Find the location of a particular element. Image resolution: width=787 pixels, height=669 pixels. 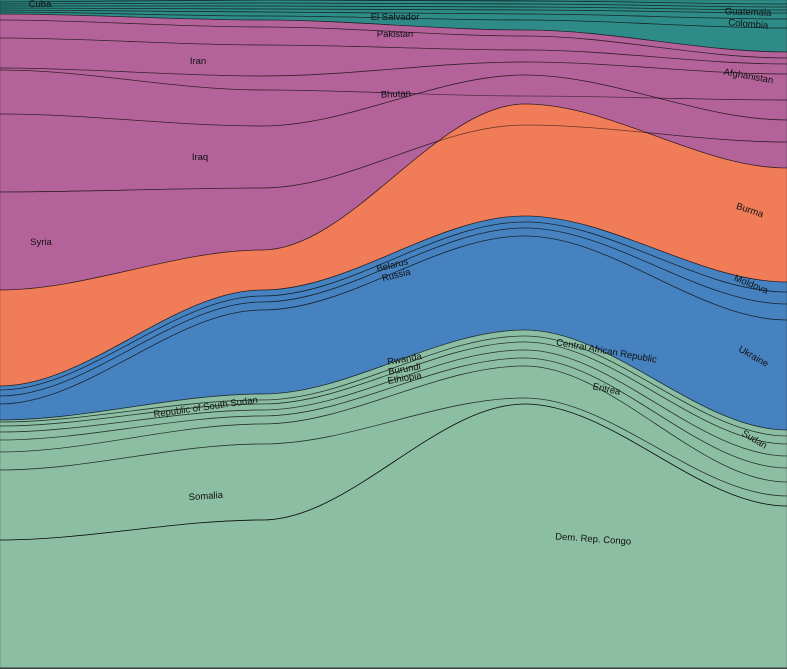

stream-label-somalia: Somalia is located at coordinates (206, 496).